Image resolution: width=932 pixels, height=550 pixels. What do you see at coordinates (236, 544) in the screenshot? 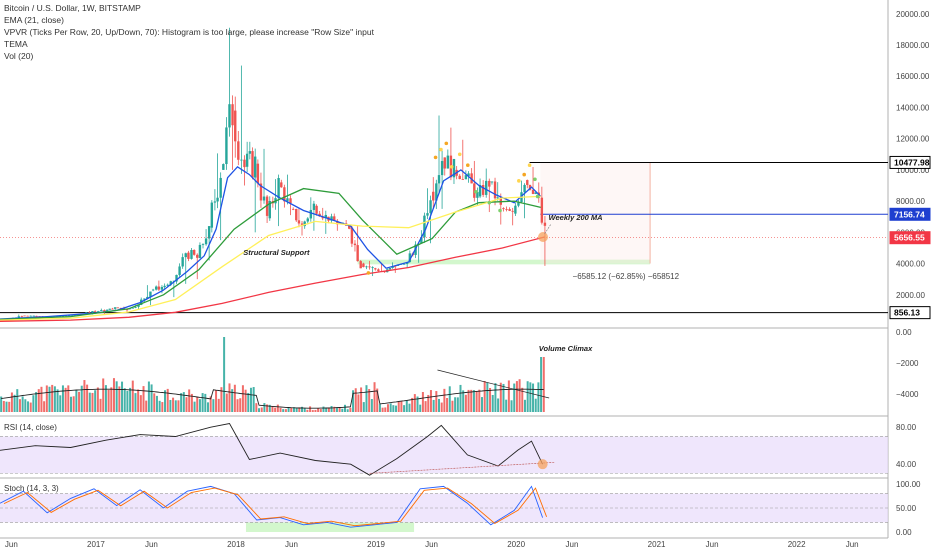
I see `time-axis-tick: 2018` at bounding box center [236, 544].